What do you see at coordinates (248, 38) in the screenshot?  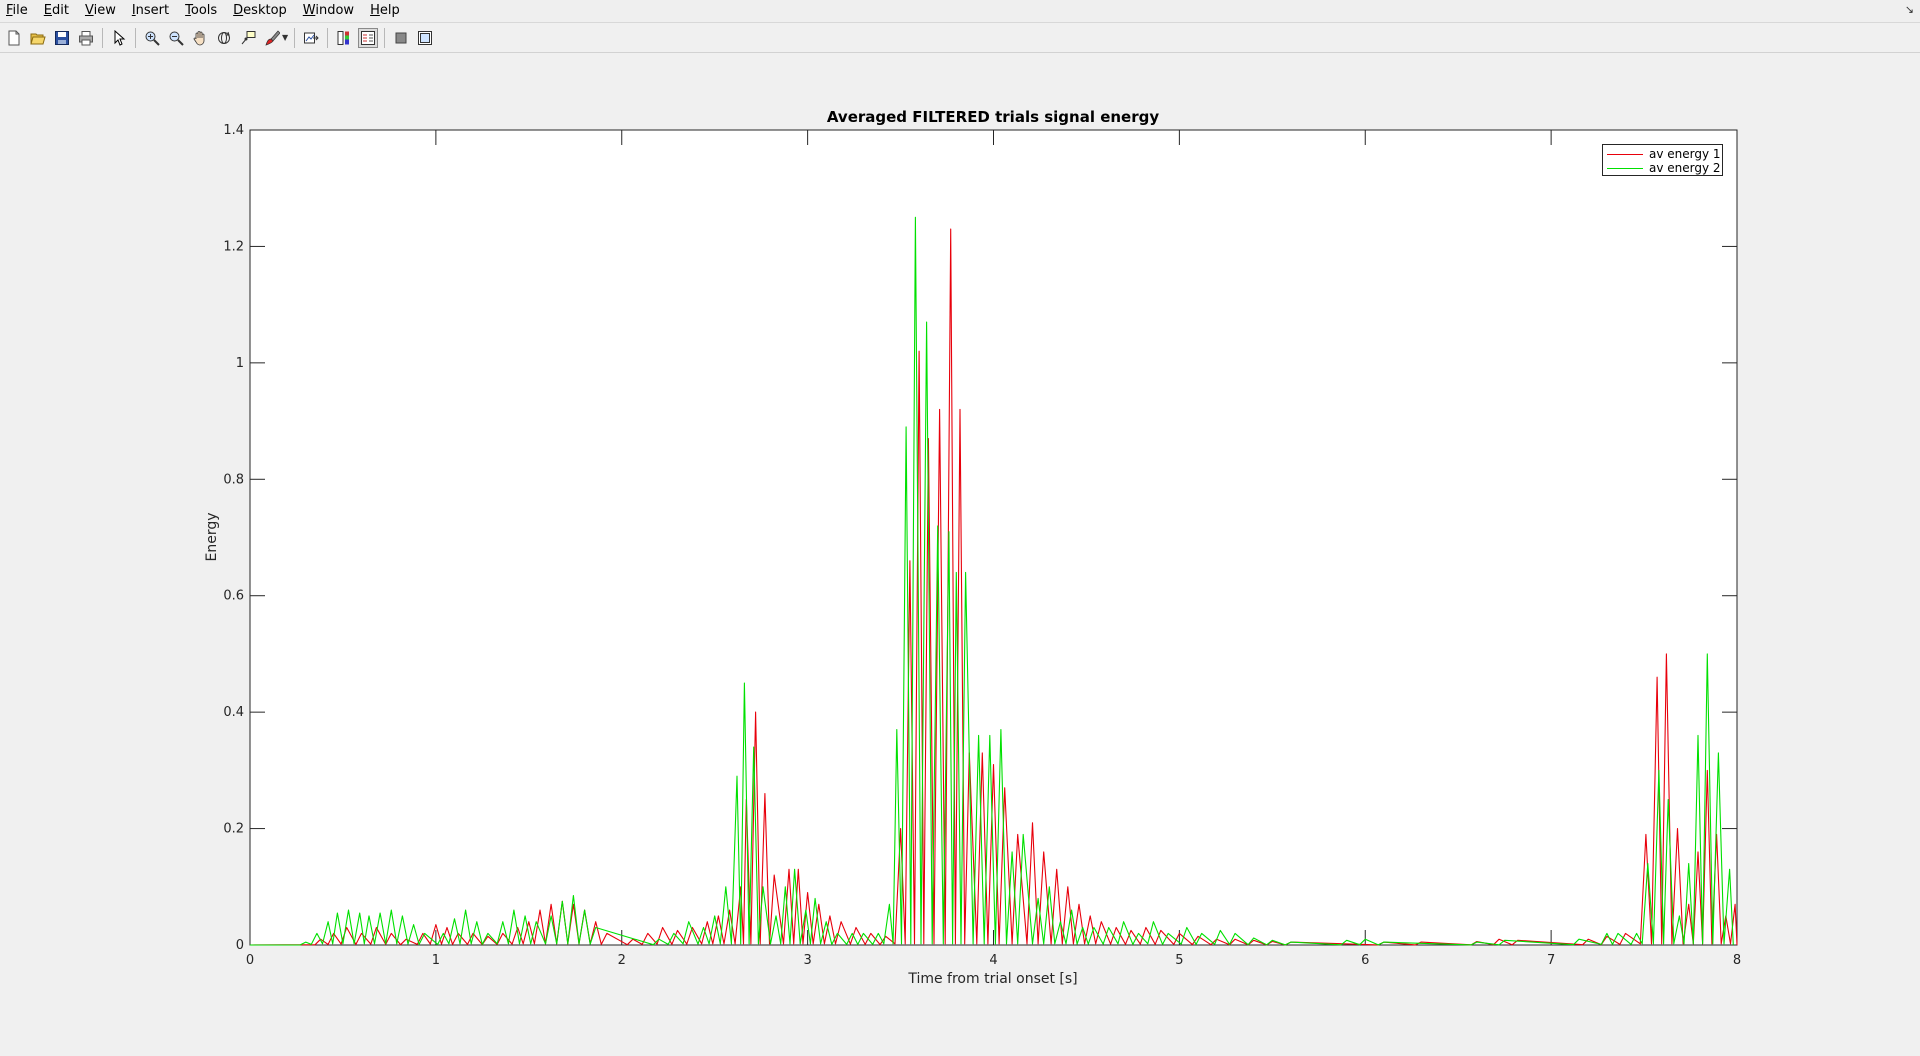 I see `data-cursor-icon` at bounding box center [248, 38].